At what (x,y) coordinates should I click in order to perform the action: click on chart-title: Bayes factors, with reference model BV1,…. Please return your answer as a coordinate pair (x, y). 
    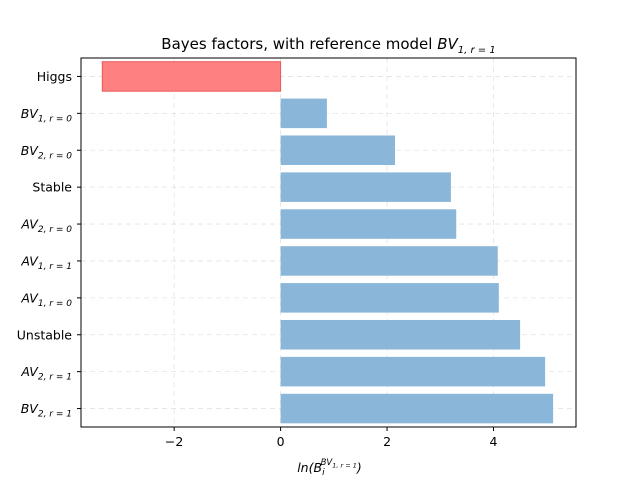
    Looking at the image, I should click on (328, 45).